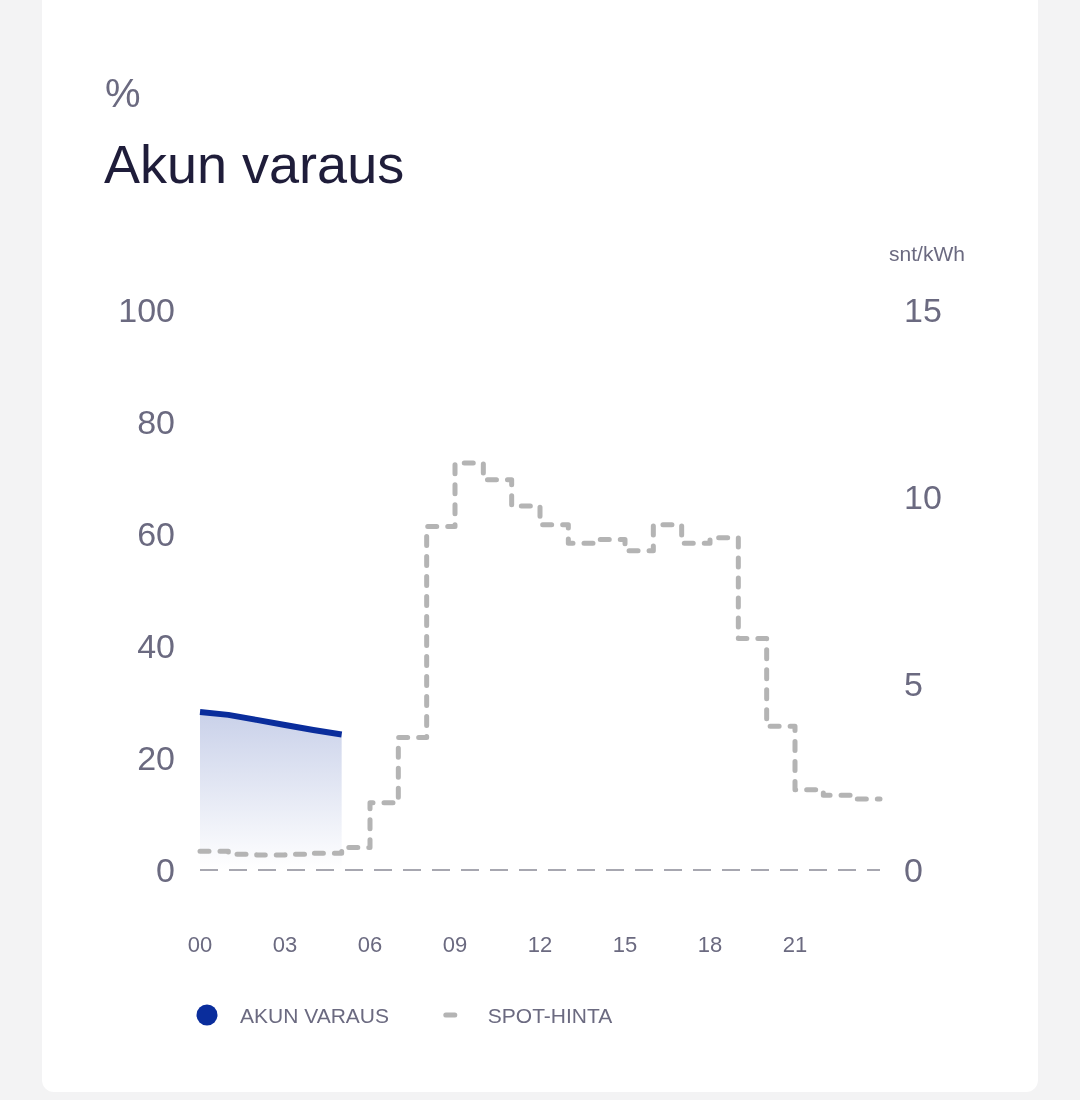  Describe the element at coordinates (455, 944) in the screenshot. I see `x-tick-label: 09` at that location.